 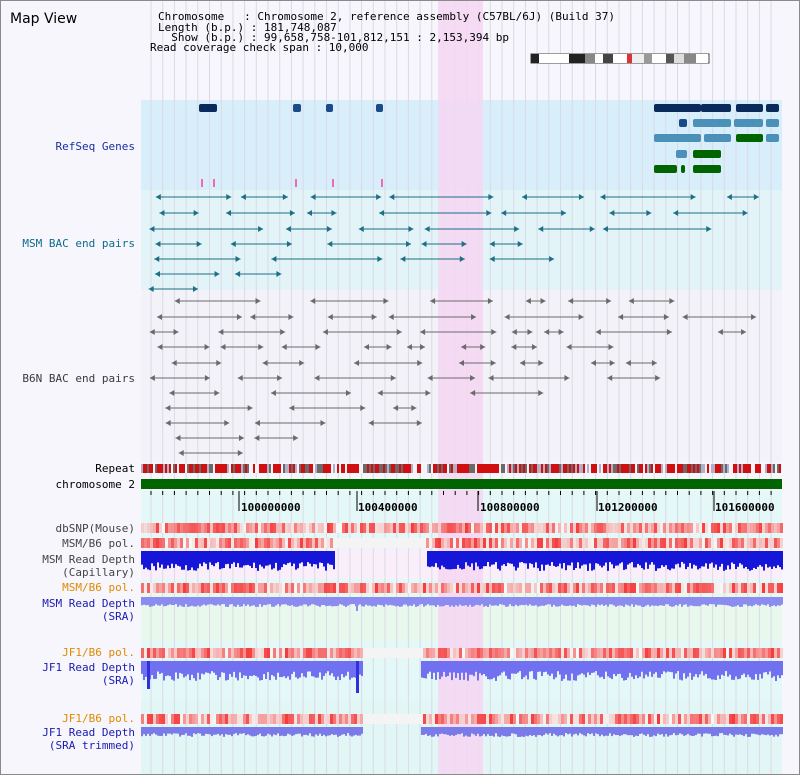 I want to click on track-label-msm-bac: MSM BAC end pairs, so click(x=78, y=243).